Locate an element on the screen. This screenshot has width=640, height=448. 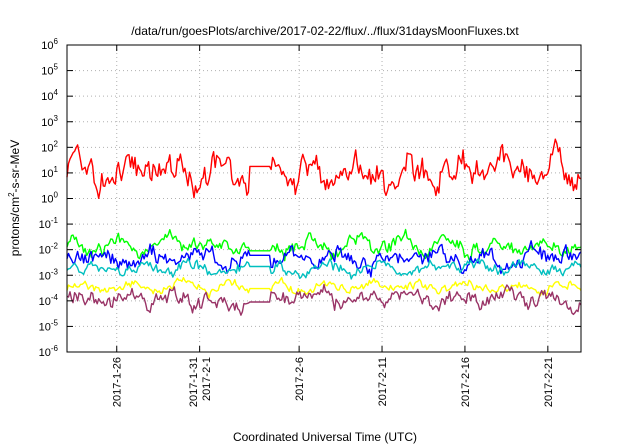
y-tick-label: 10⁻² is located at coordinates (49, 249).